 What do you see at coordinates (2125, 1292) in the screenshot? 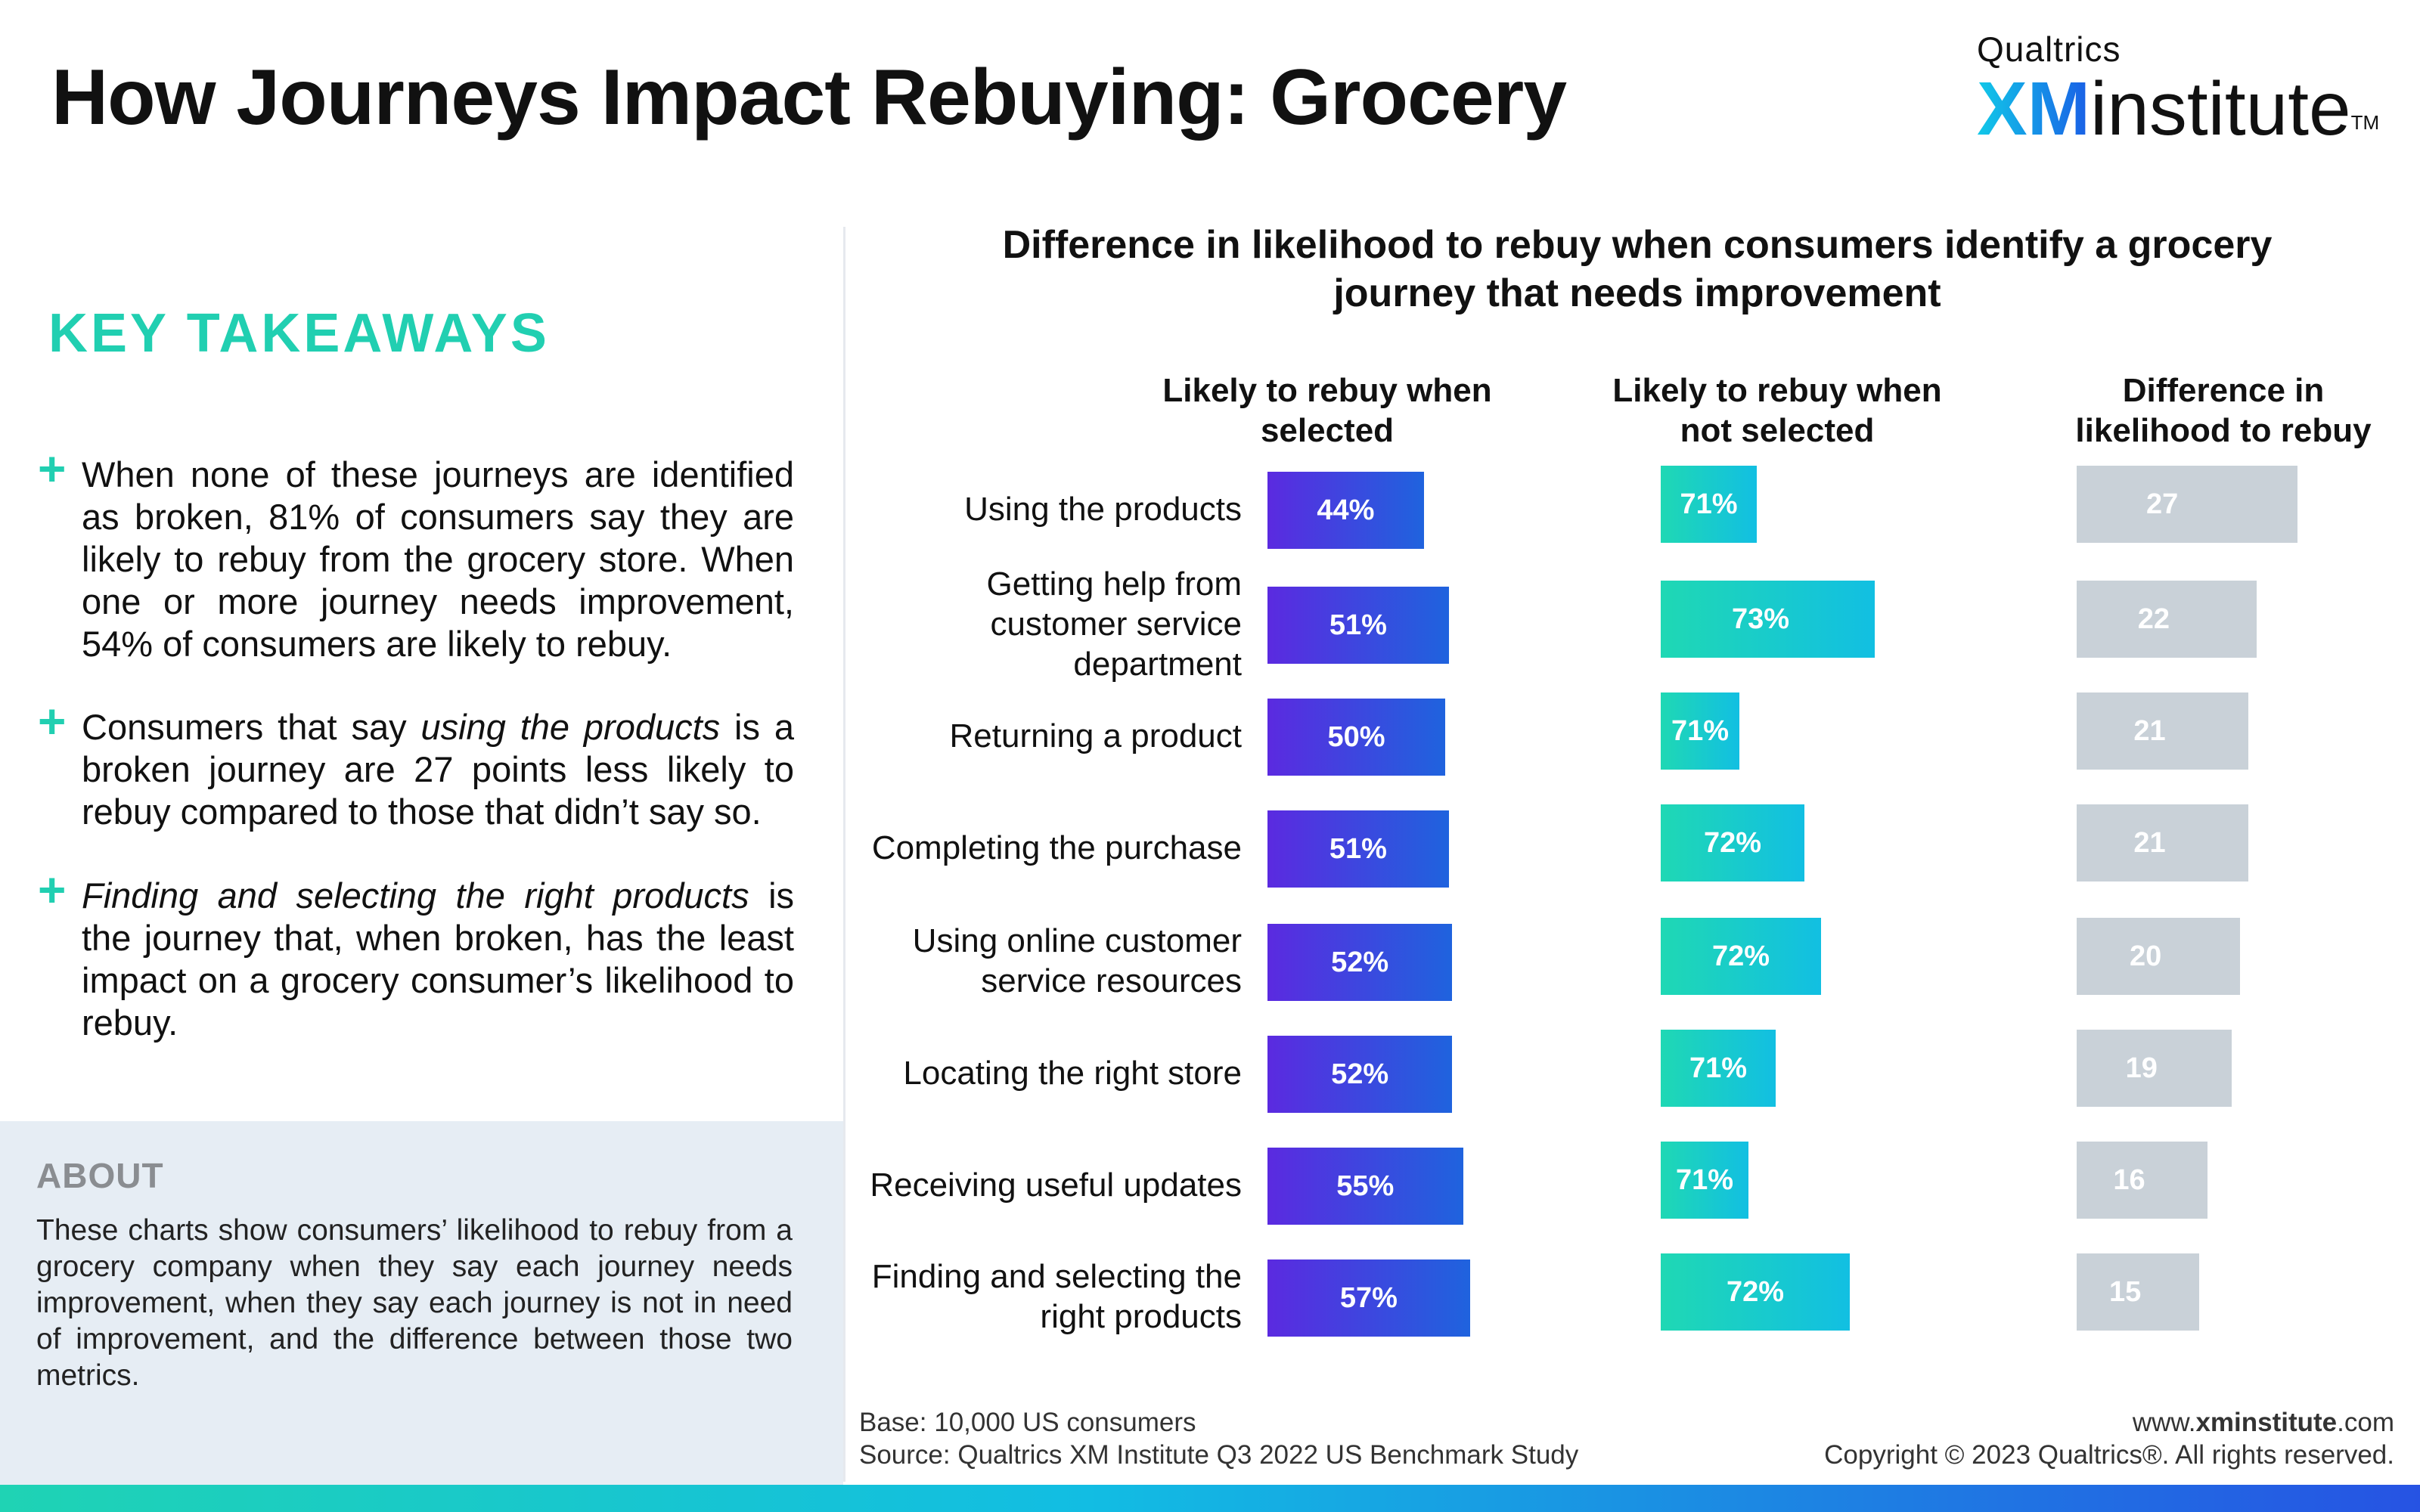
I see `bar-value-label: 15` at bounding box center [2125, 1292].